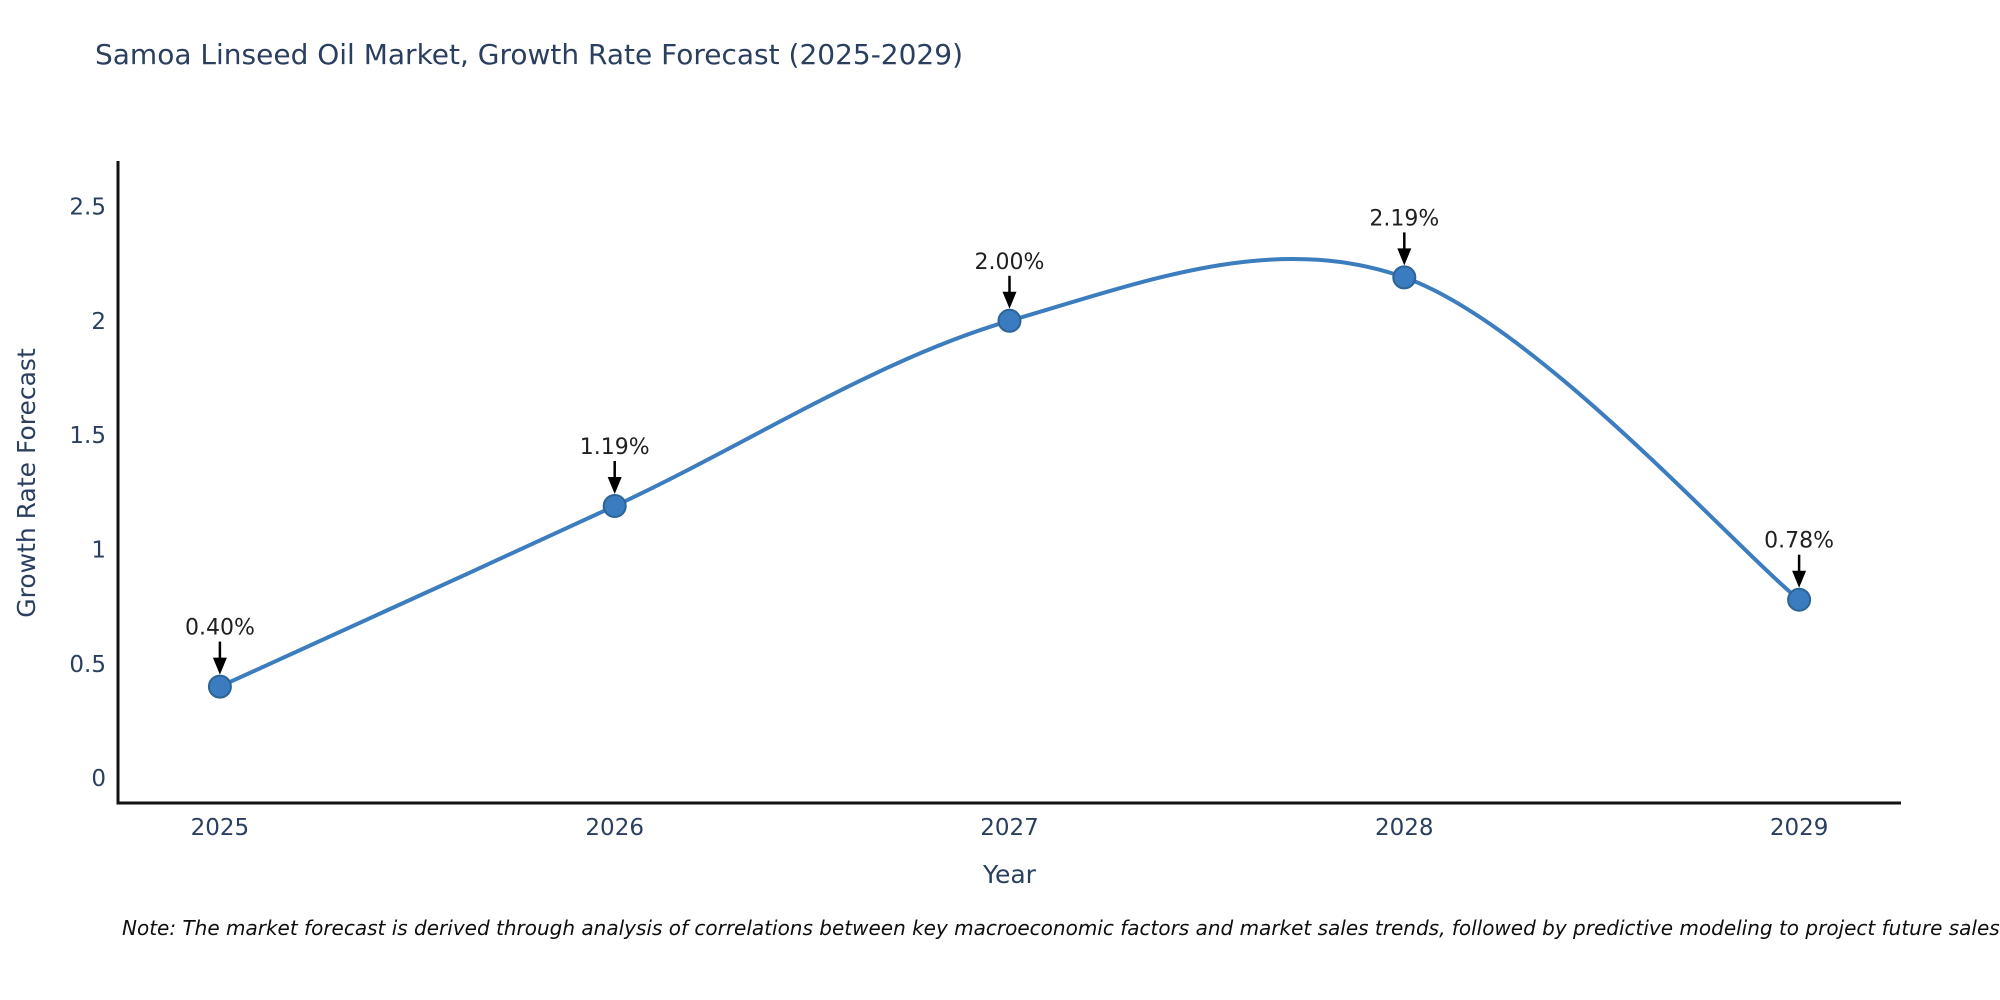 Image resolution: width=2000 pixels, height=1000 pixels. I want to click on x-tick-label: 2025, so click(220, 828).